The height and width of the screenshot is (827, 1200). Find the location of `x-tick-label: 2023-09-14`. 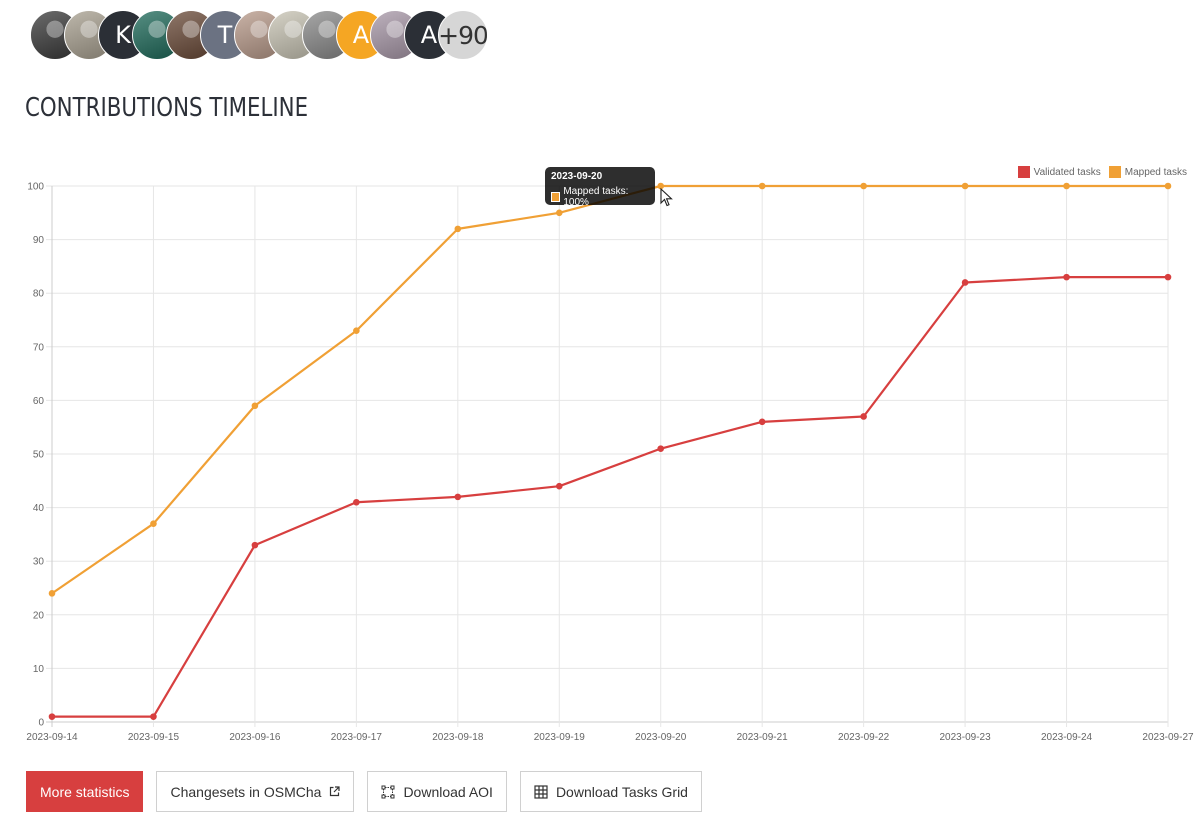

x-tick-label: 2023-09-14 is located at coordinates (52, 737).